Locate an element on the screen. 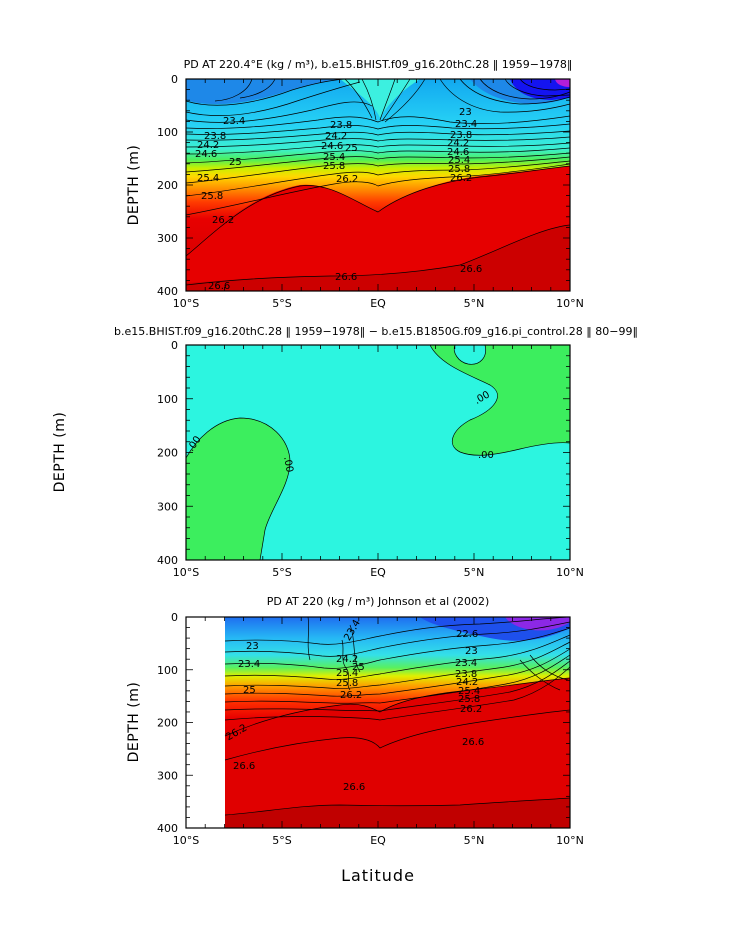 The image size is (733, 945). panel-1-equatorial-cyan is located at coordinates (380, 98).